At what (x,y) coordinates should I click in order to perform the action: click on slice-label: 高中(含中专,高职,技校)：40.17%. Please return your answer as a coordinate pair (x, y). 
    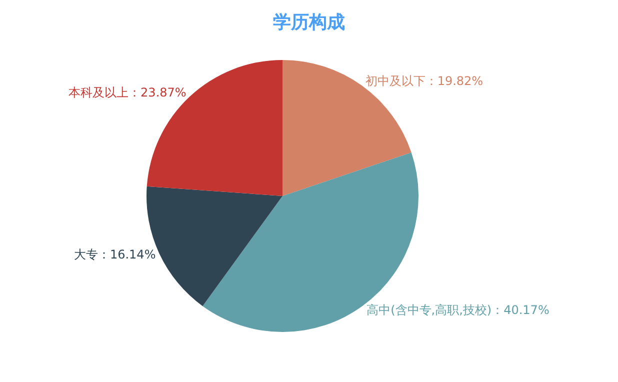
    Looking at the image, I should click on (458, 310).